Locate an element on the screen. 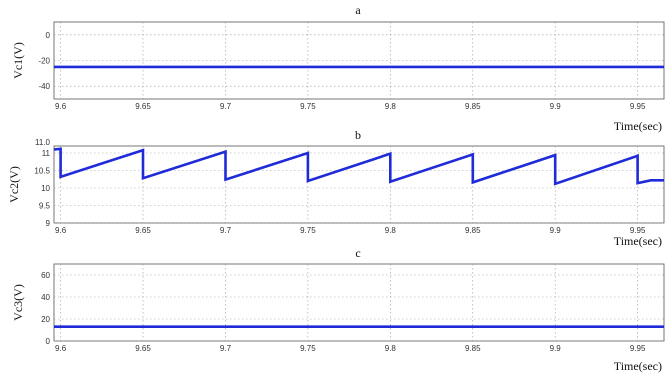 This screenshot has width=672, height=376. y-tick-label: 40 is located at coordinates (45, 297).